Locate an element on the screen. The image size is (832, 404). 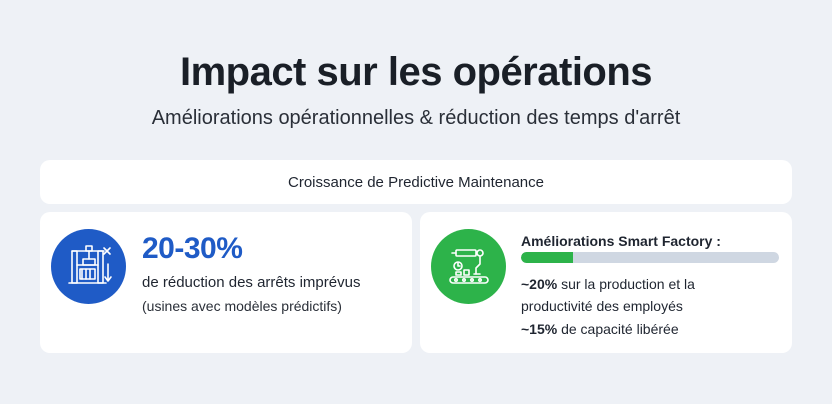
production-gain-text: sur la production et la is located at coordinates (626, 284).